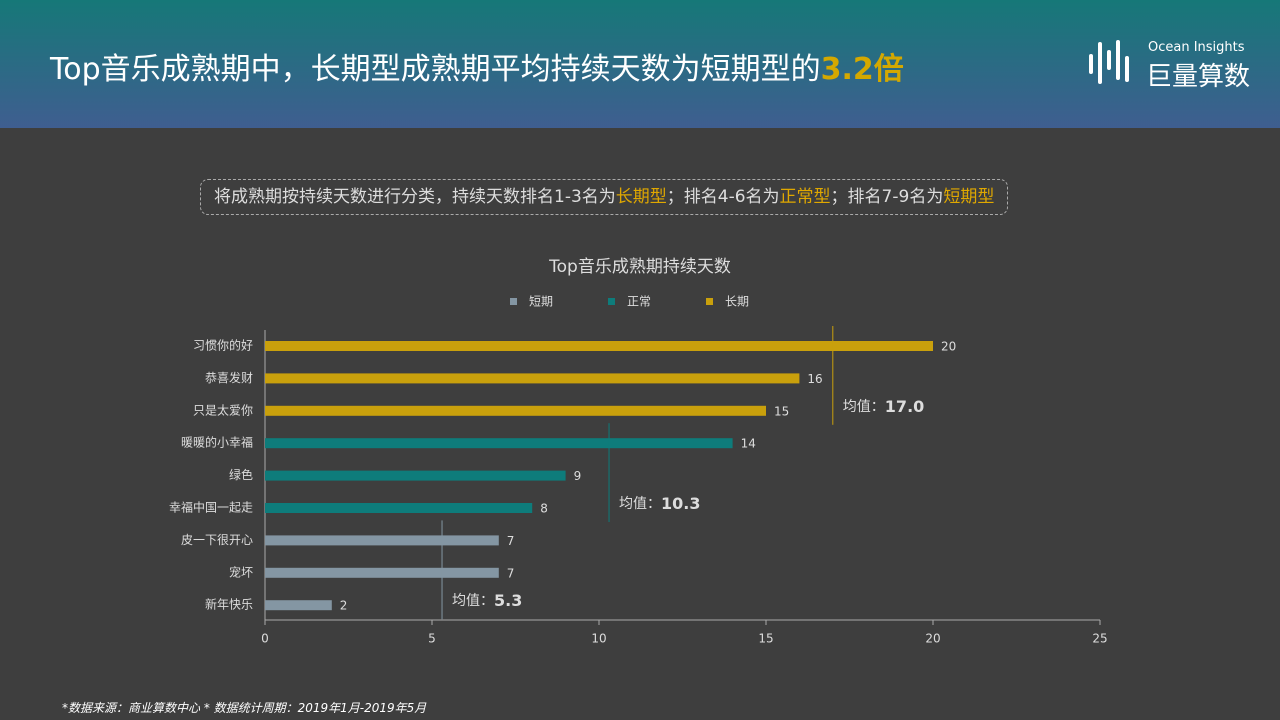 The image size is (1280, 720). I want to click on note-text: 将成熟期按持续天数进行分类，持续天数排名1-3名为, so click(415, 197).